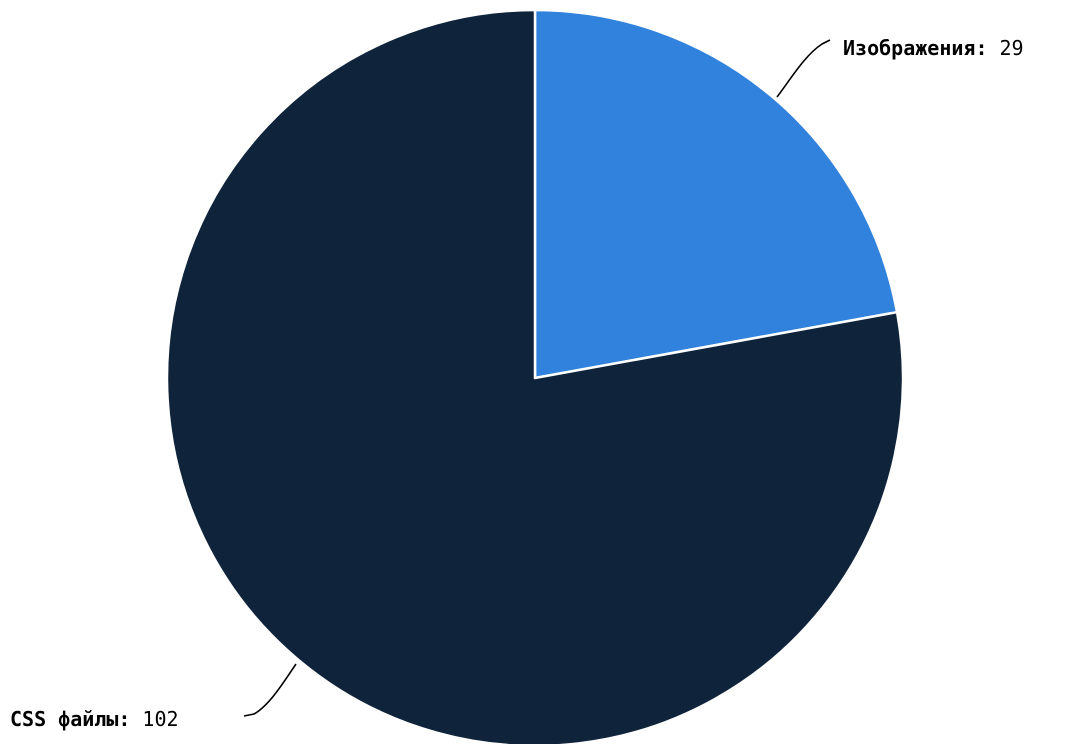 The width and height of the screenshot is (1075, 744). I want to click on slice-label-value-1: 102, so click(160, 719).